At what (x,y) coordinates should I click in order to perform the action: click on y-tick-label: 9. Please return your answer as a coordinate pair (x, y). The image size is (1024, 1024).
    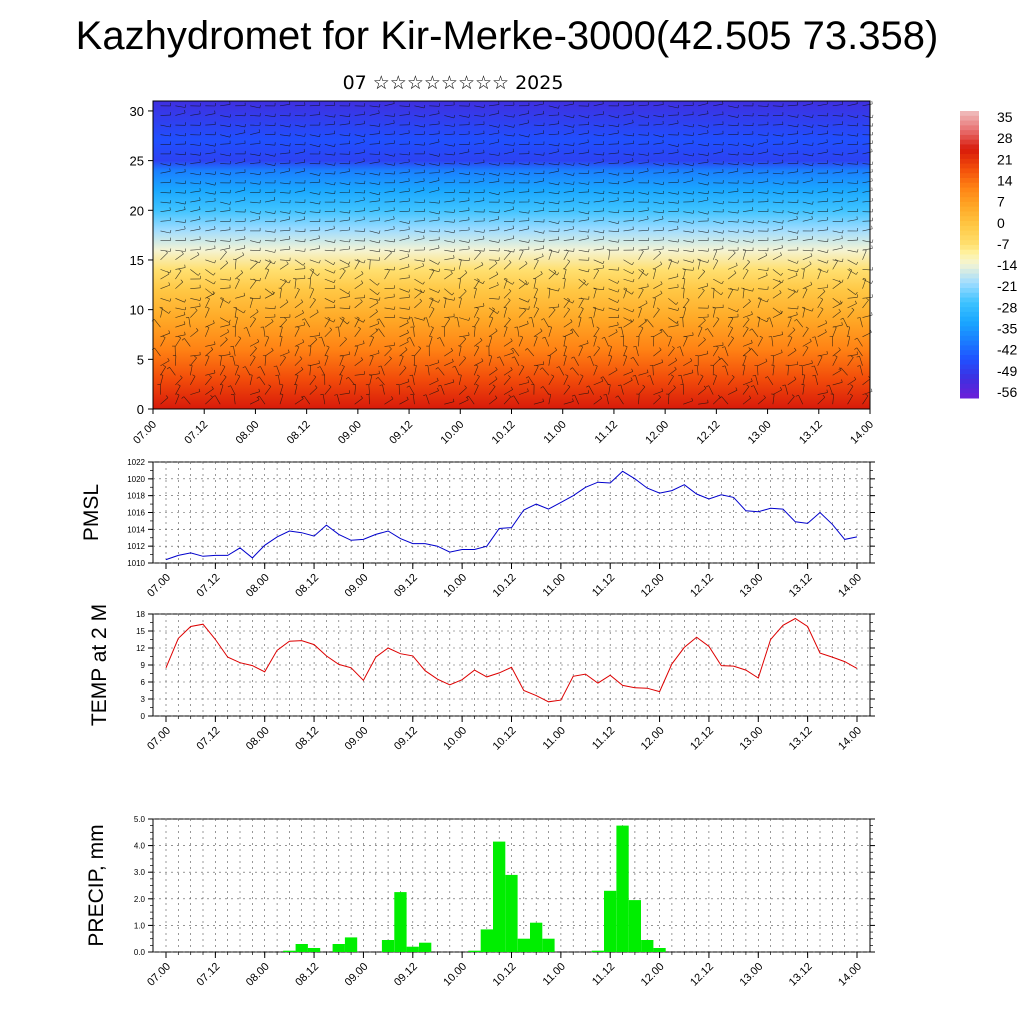
    Looking at the image, I should click on (143, 665).